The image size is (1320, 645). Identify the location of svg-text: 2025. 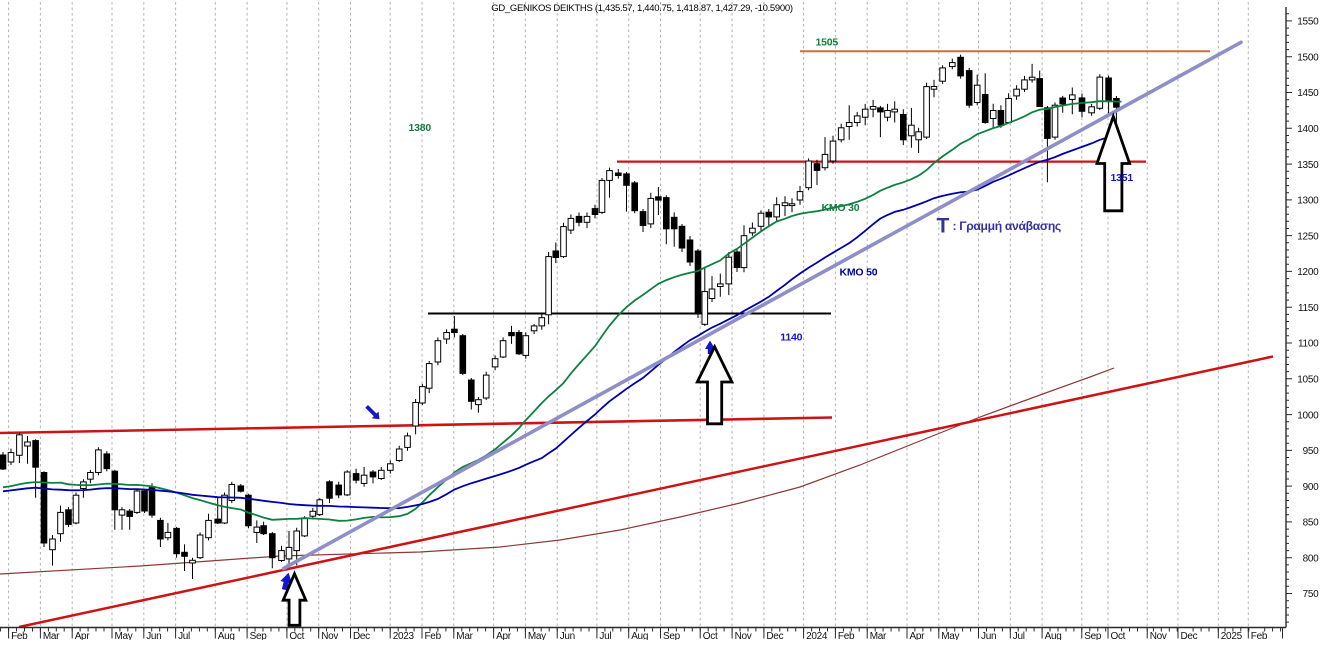
(1232, 635).